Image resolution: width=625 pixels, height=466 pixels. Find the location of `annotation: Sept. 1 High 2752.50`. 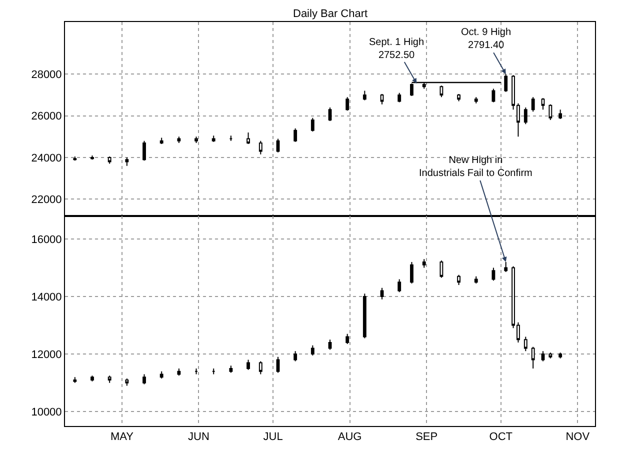

annotation: Sept. 1 High 2752.50 is located at coordinates (396, 49).